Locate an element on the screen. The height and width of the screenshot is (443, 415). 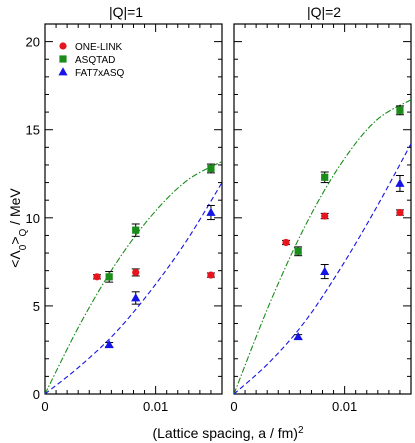
legend-label: ONE-LINK is located at coordinates (99, 47).